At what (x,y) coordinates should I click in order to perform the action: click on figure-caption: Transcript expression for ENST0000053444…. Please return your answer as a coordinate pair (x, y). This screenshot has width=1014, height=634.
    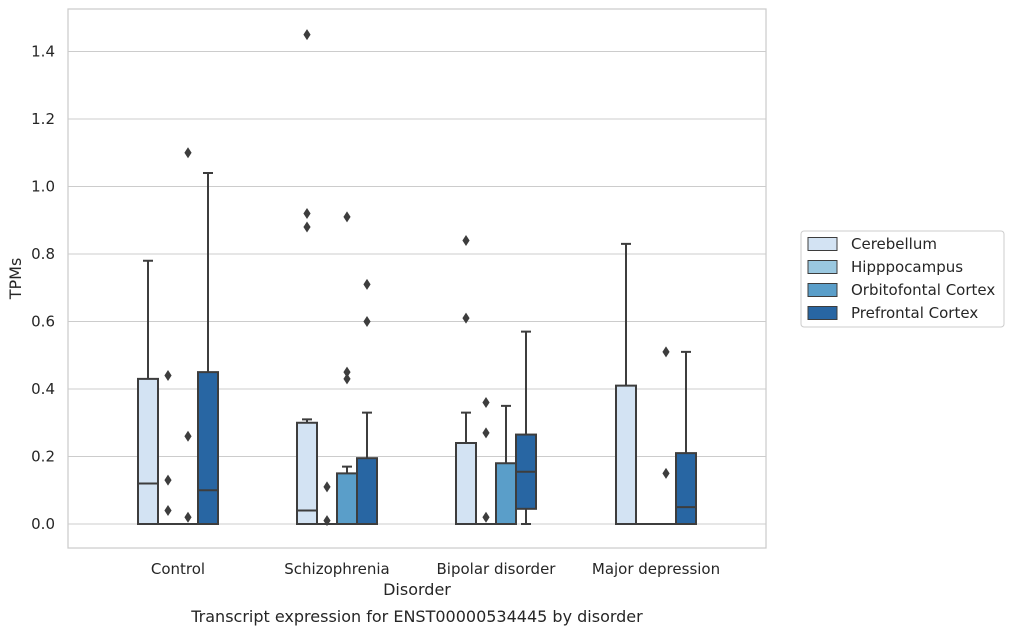
    Looking at the image, I should click on (416, 616).